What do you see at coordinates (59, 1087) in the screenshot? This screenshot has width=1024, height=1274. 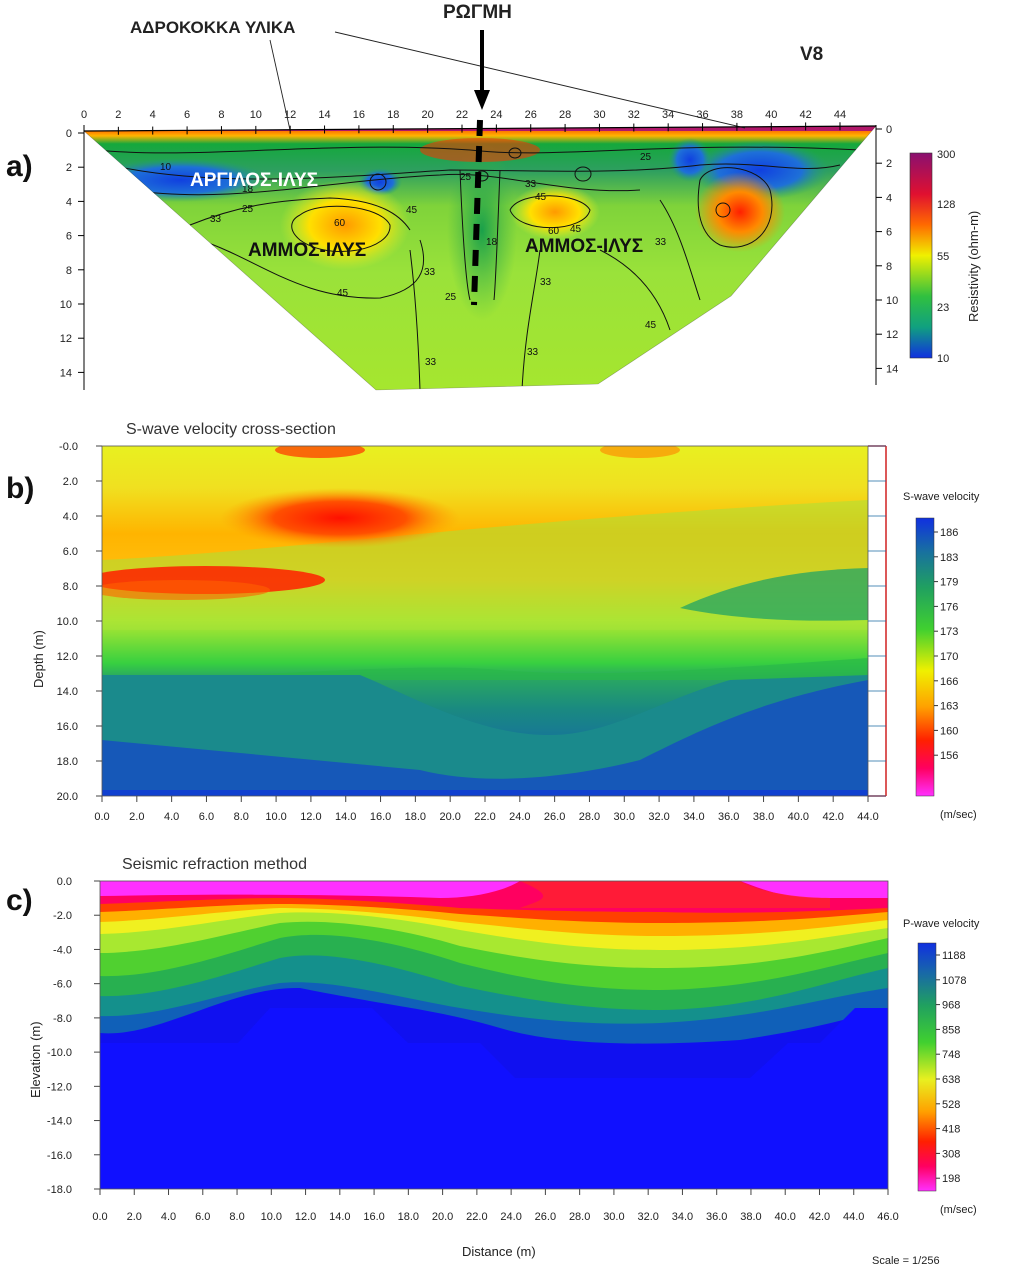 I see `y-axis-tick-label: -12.0` at bounding box center [59, 1087].